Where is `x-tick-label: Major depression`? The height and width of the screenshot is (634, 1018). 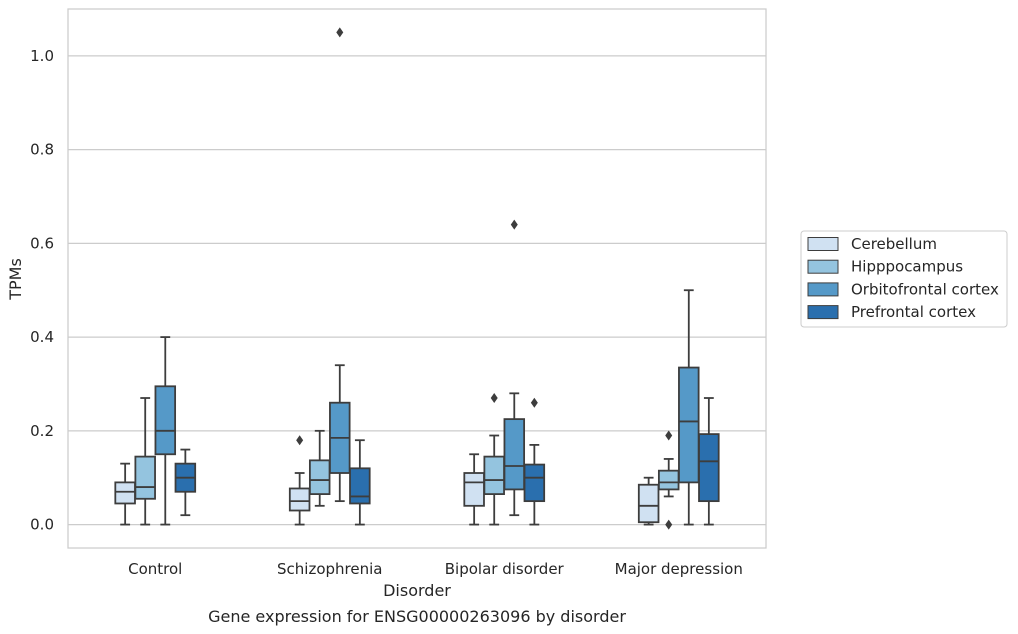
x-tick-label: Major depression is located at coordinates (679, 569).